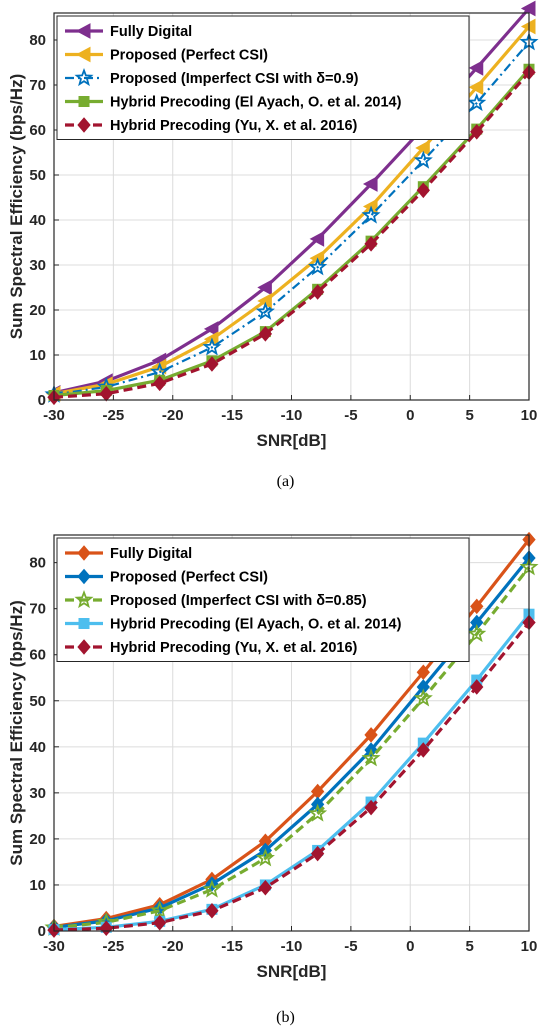  Describe the element at coordinates (238, 601) in the screenshot. I see `legend-label: Proposed (Imperfect CSI with δ=0.85)` at that location.